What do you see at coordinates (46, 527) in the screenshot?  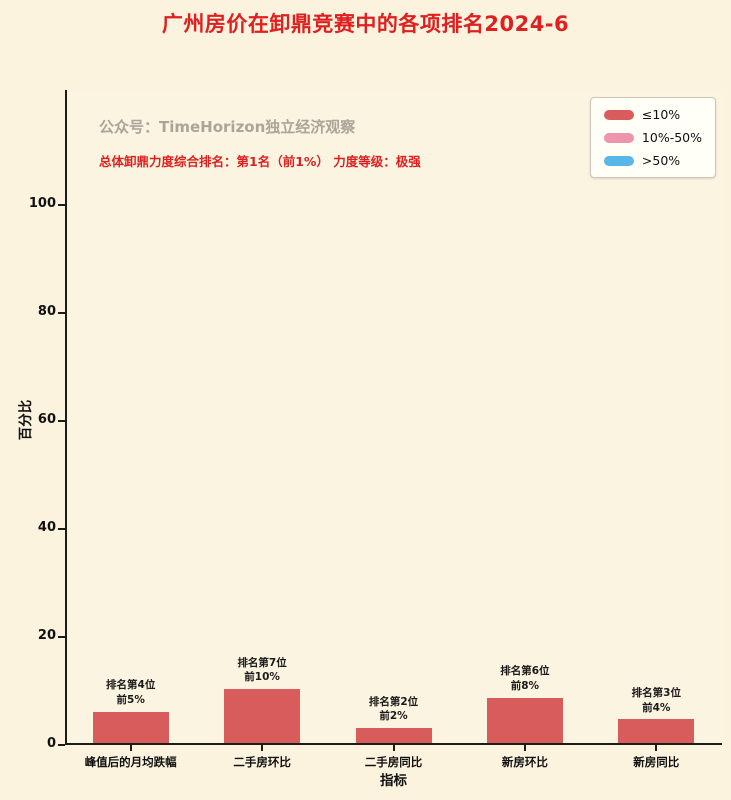 I see `y-tick-label: 40` at bounding box center [46, 527].